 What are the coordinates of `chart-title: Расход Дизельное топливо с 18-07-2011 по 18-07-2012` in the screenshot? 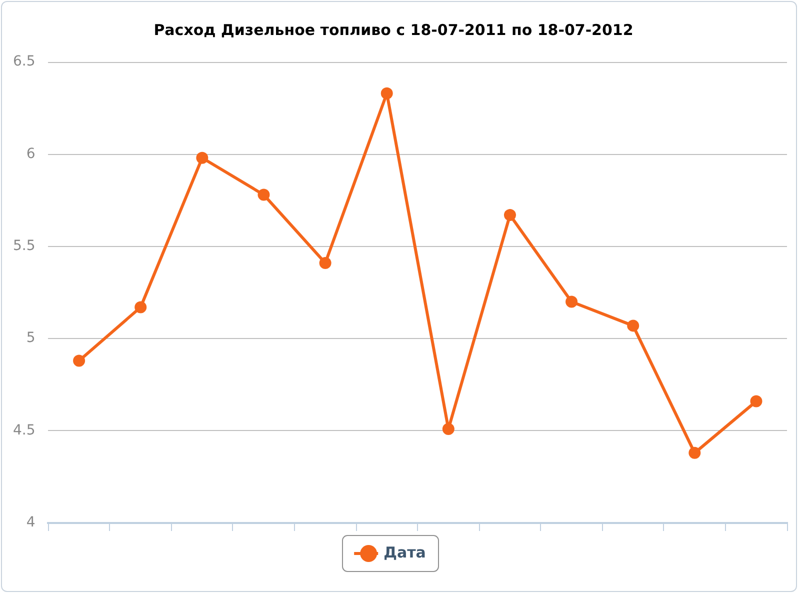 It's located at (394, 29).